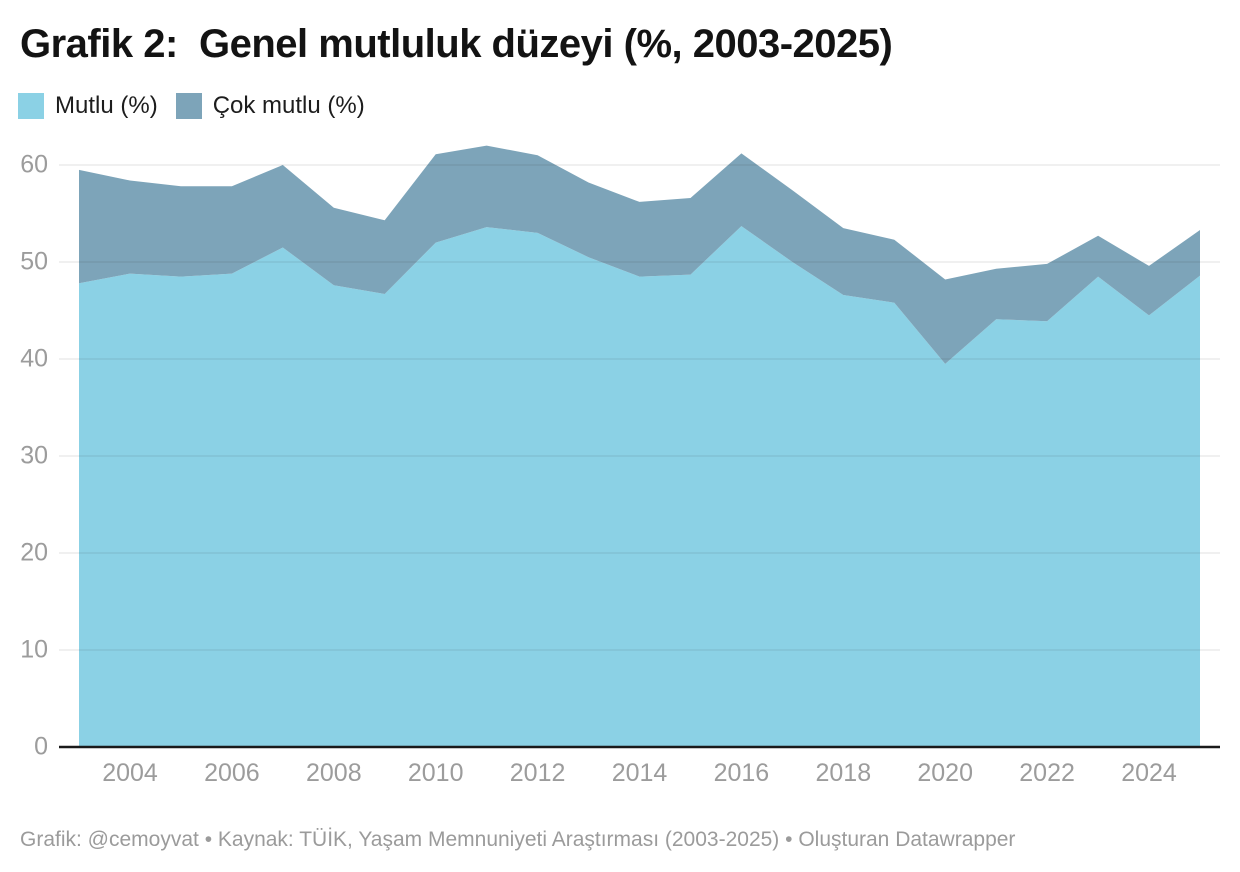  I want to click on x-tick-label-2006: 2006, so click(232, 773).